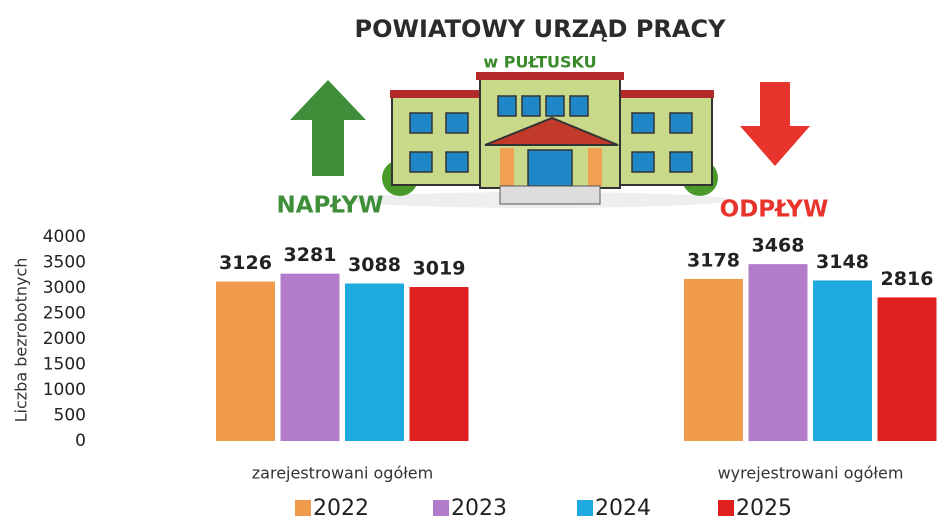  What do you see at coordinates (328, 128) in the screenshot?
I see `inflow-arrow` at bounding box center [328, 128].